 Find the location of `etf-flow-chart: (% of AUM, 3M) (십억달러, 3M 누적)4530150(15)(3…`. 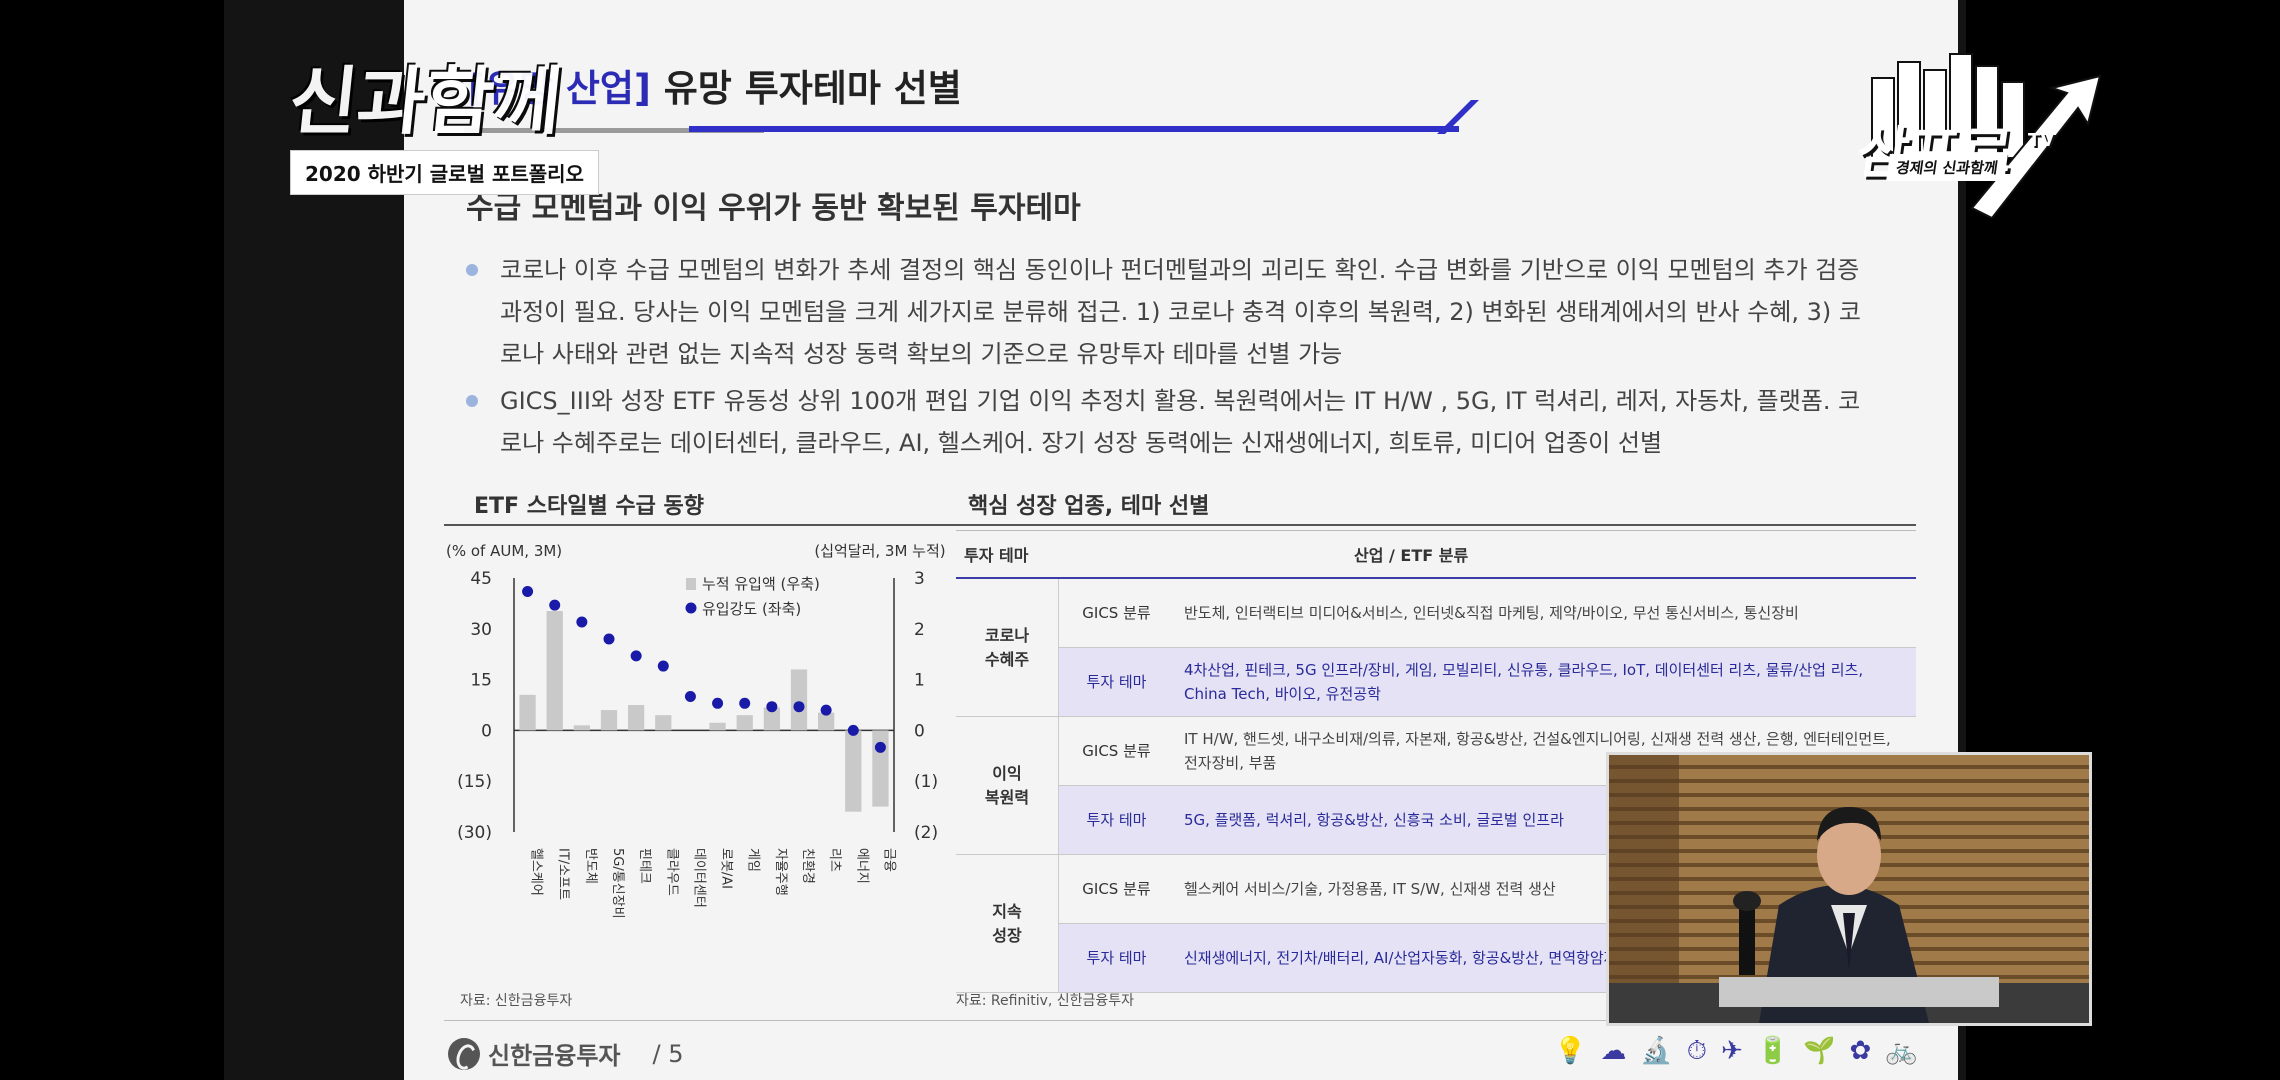

etf-flow-chart: (% of AUM, 3M) (십억달러, 3M 누적)4530150(15)(3… is located at coordinates (696, 730).